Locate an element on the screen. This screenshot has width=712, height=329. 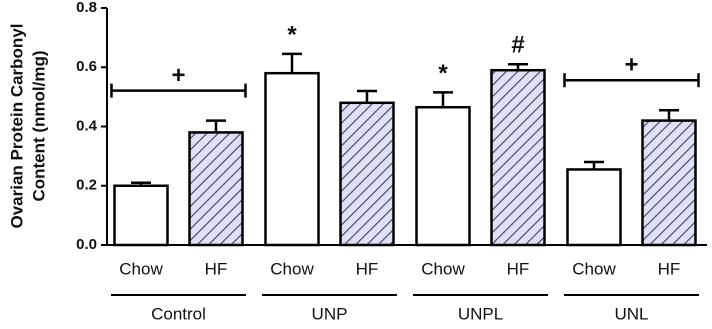
annotation: # is located at coordinates (517, 45).